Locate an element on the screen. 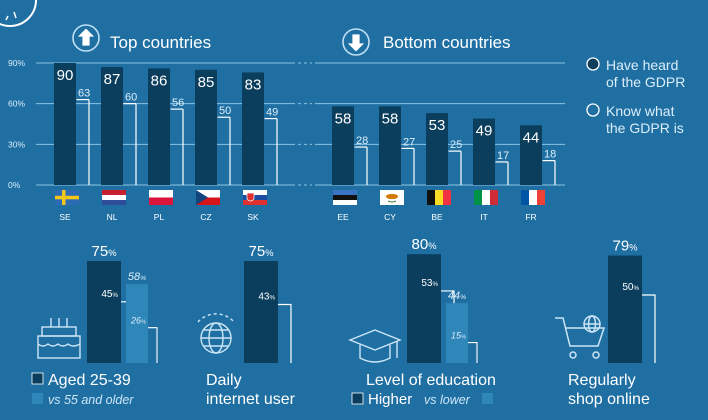 The height and width of the screenshot is (420, 708). value-have-heard-ee: 58 is located at coordinates (343, 118).